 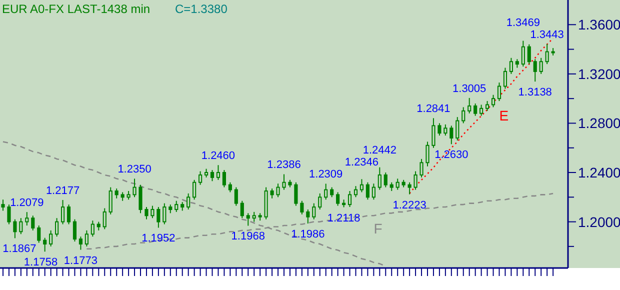 What do you see at coordinates (76, 9) in the screenshot?
I see `chart-title: EUR A0-FX LAST-1438 min` at bounding box center [76, 9].